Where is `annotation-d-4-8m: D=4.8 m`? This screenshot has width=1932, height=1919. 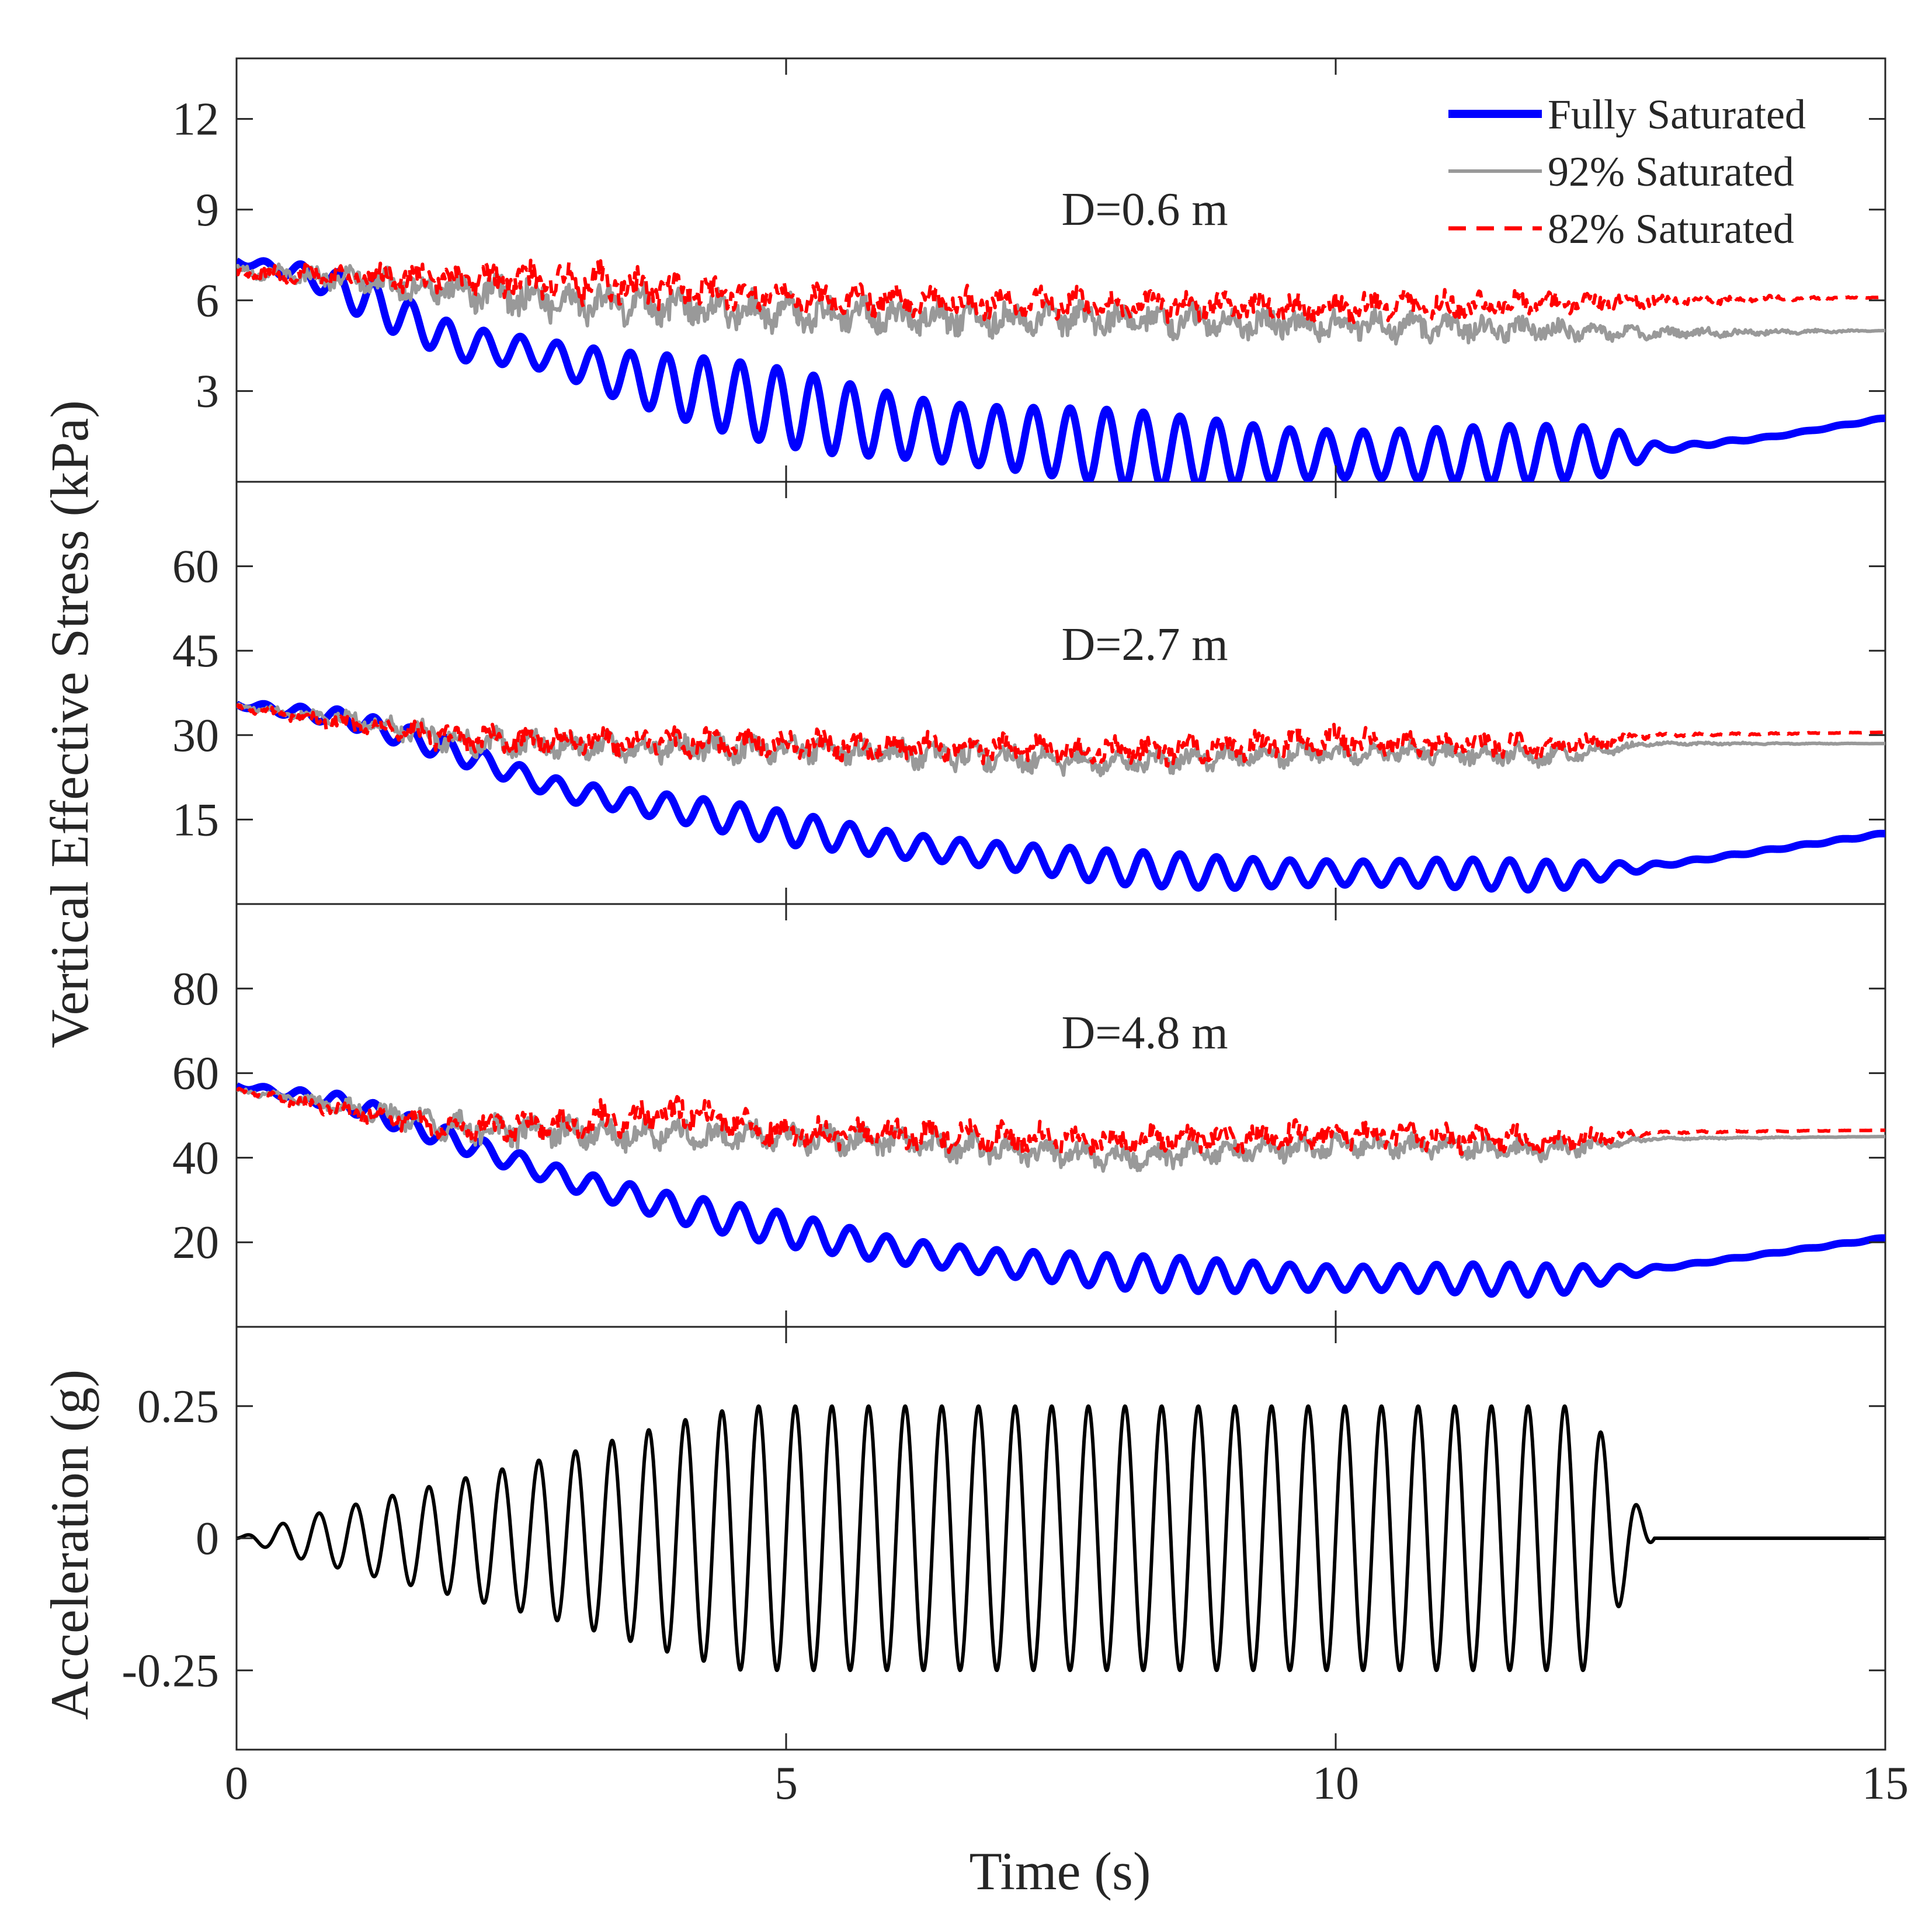 annotation-d-4-8m: D=4.8 m is located at coordinates (1144, 1033).